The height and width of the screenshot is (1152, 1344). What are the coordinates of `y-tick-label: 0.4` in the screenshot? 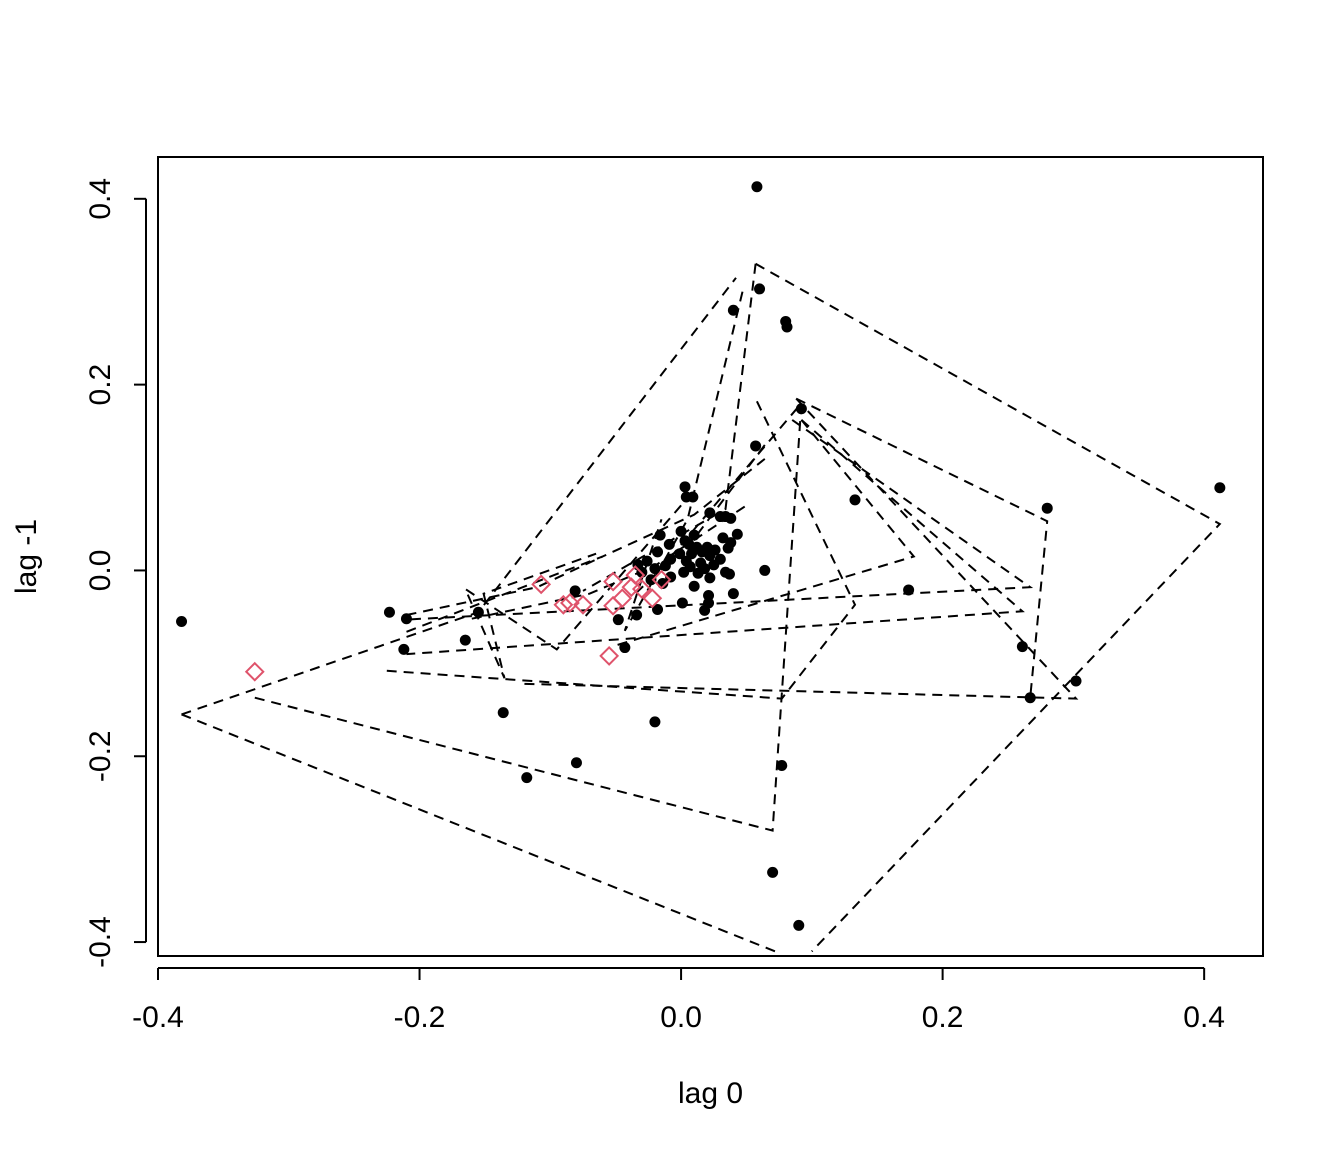 It's located at (100, 199).